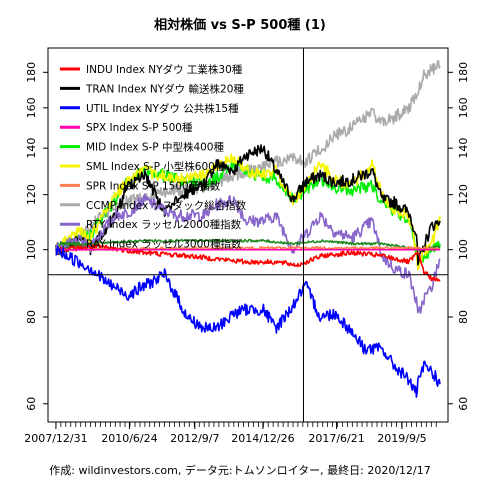 This screenshot has width=480, height=480. Describe the element at coordinates (164, 224) in the screenshot. I see `legend-label-rty: RTY Index ラッセル2000種指数` at that location.